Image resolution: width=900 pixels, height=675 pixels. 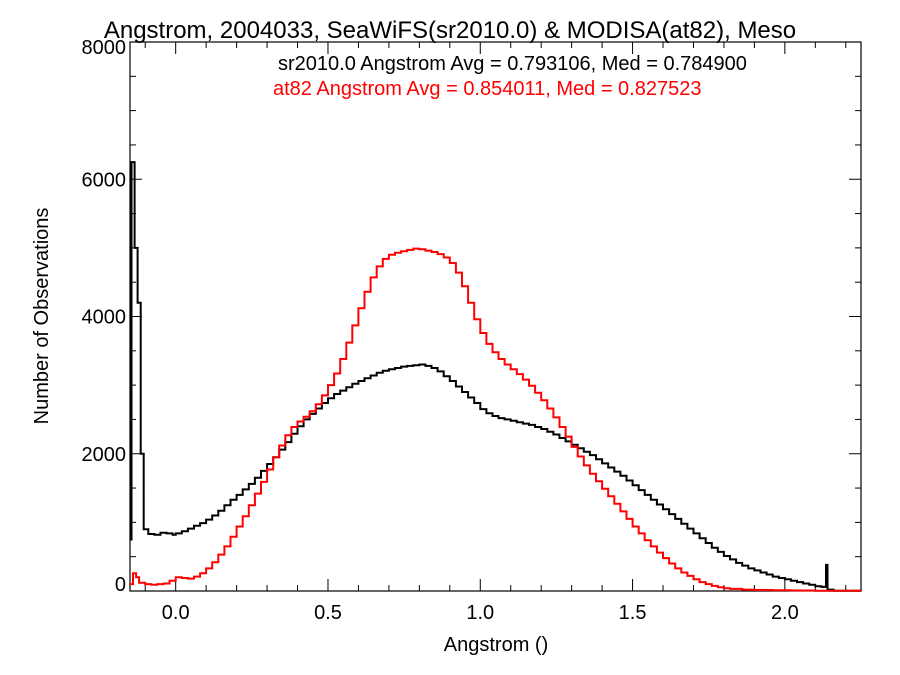 What do you see at coordinates (633, 613) in the screenshot?
I see `x-tick-label: 1.5` at bounding box center [633, 613].